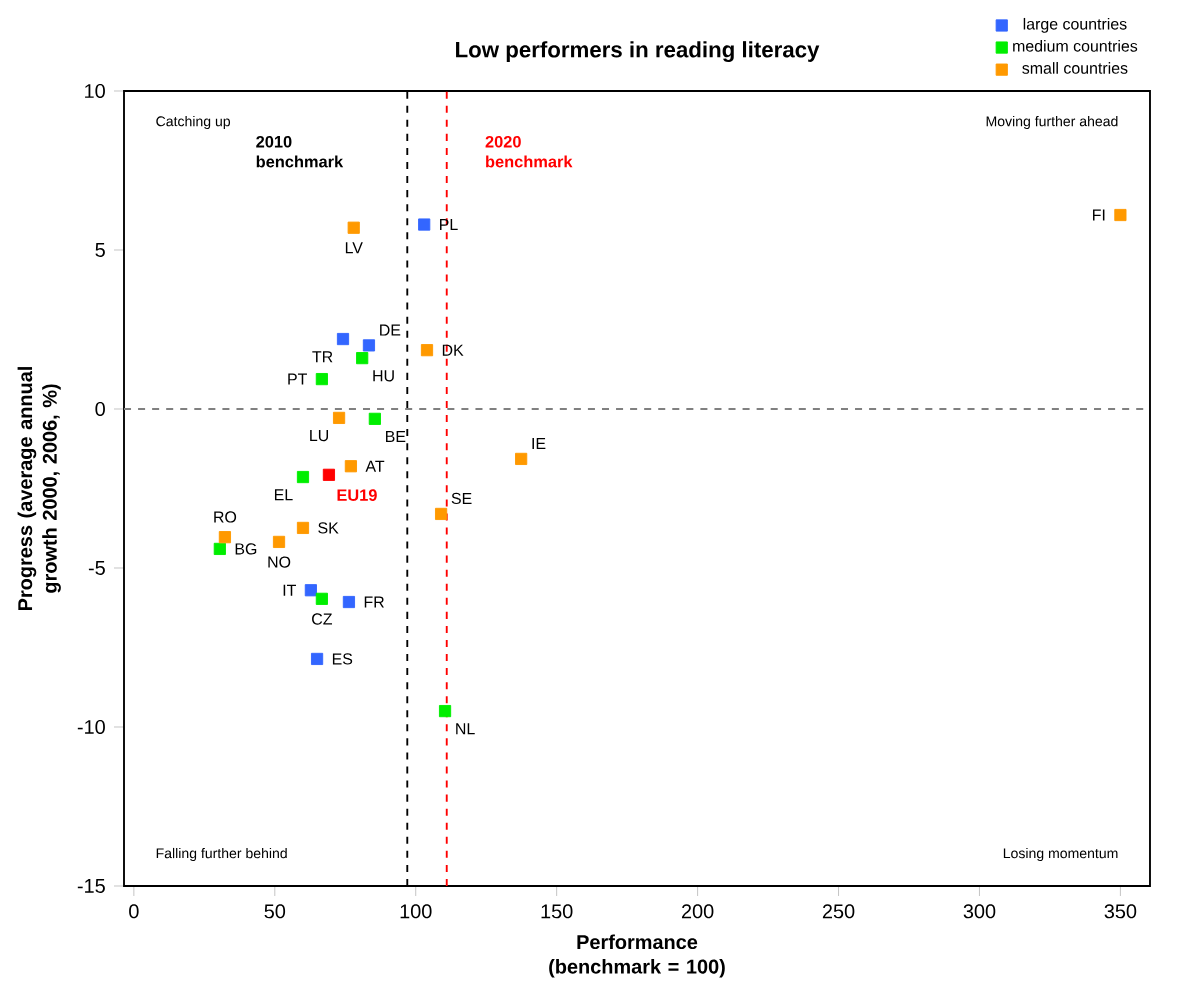  I want to click on annotation: IE, so click(539, 444).